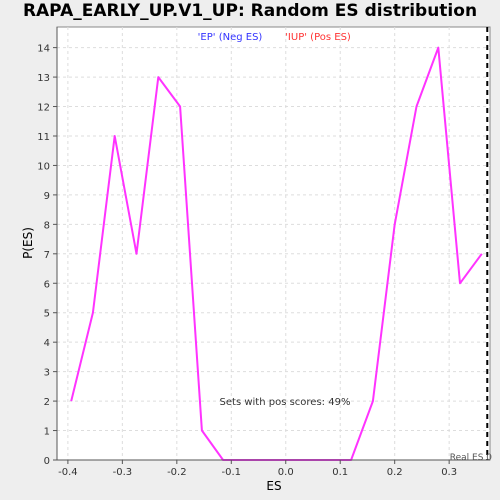 The image size is (500, 500). What do you see at coordinates (318, 37) in the screenshot?
I see `legend-pos-label: 'IUP' (Pos ES)` at bounding box center [318, 37].